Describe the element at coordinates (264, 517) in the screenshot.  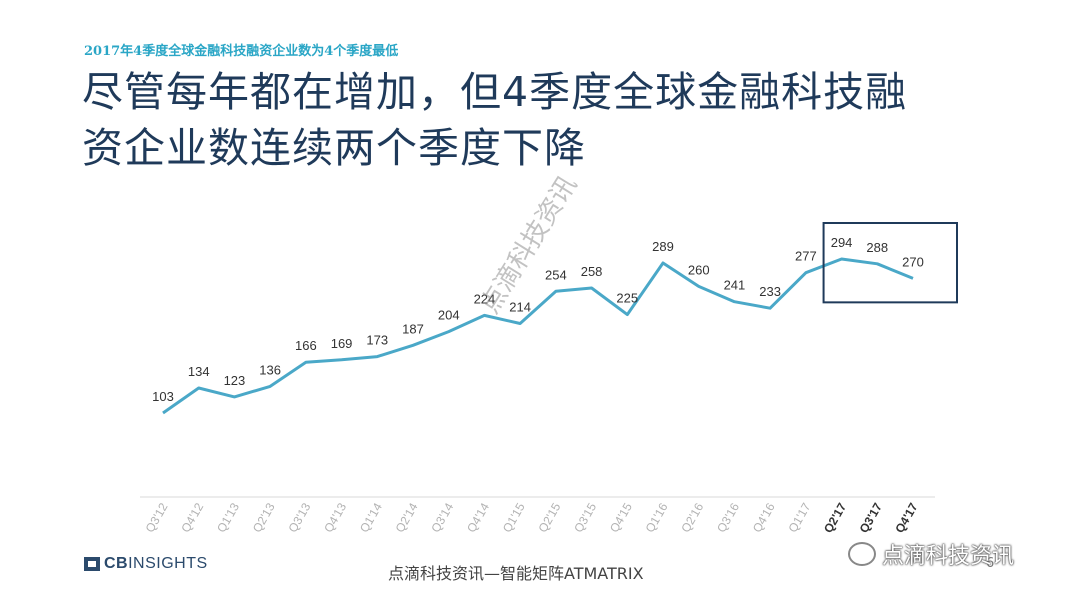
I see `x-tick-label: Q2'13` at that location.